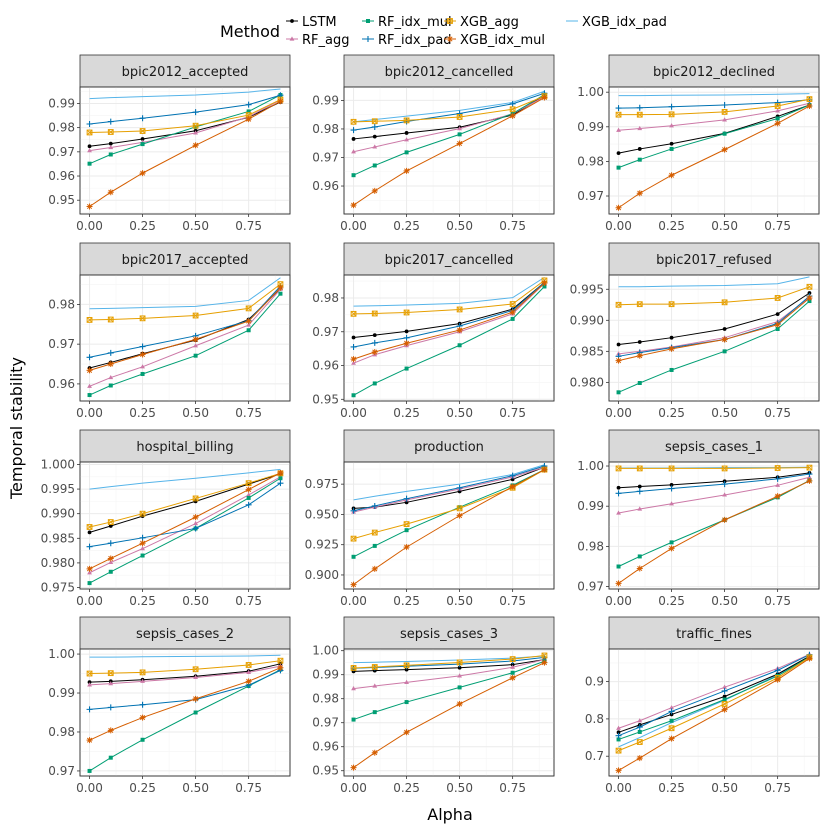 The width and height of the screenshot is (830, 830). I want to click on y-tick-label: 0.7, so click(594, 756).